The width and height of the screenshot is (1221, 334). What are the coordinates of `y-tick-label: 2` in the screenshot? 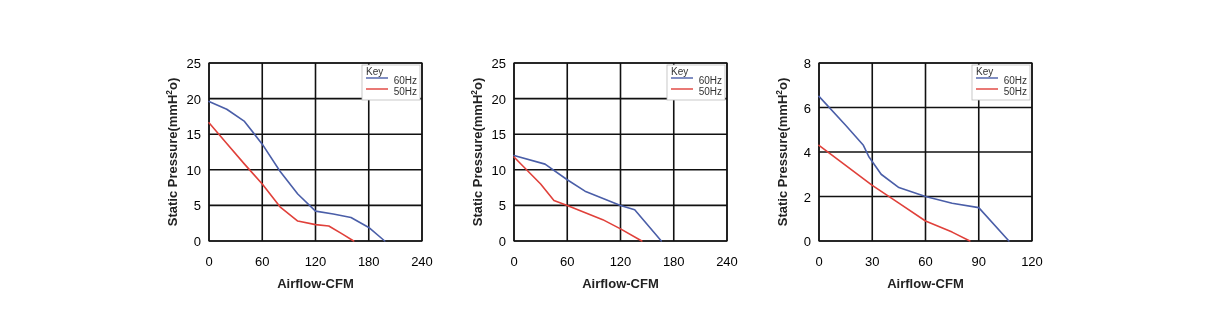 It's located at (807, 197).